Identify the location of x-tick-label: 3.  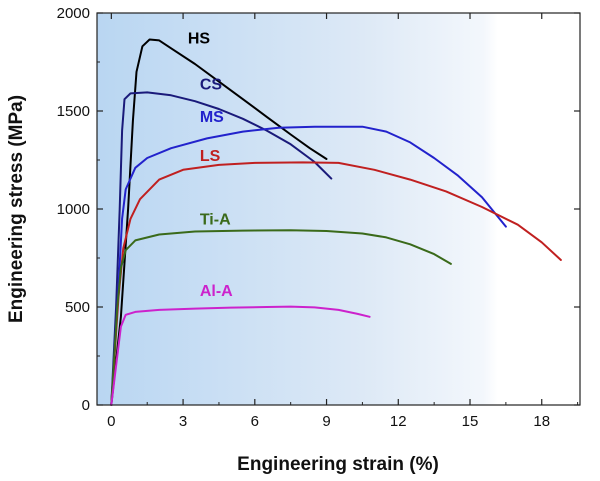
(183, 421).